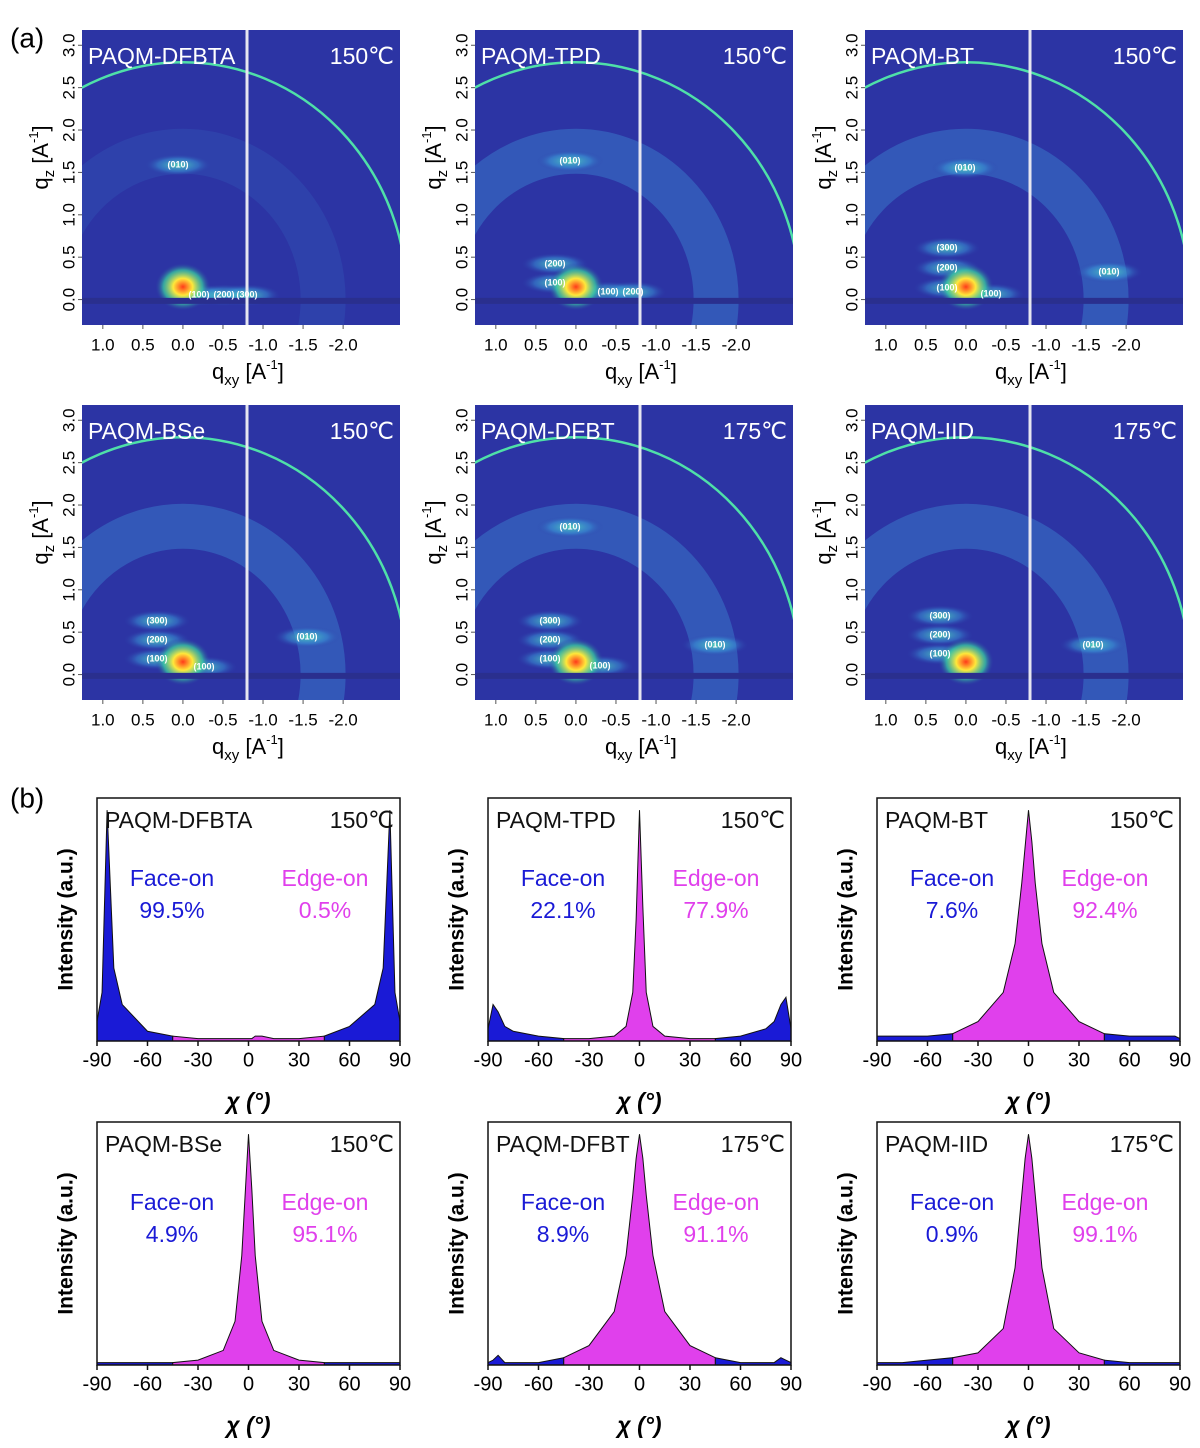  Describe the element at coordinates (27, 797) in the screenshot. I see `panel-label: (b)` at that location.